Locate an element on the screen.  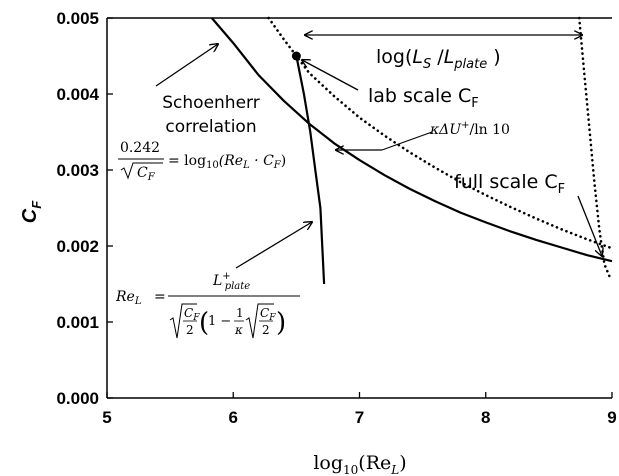
y-tick-label-2: 0.002 is located at coordinates (77, 246).